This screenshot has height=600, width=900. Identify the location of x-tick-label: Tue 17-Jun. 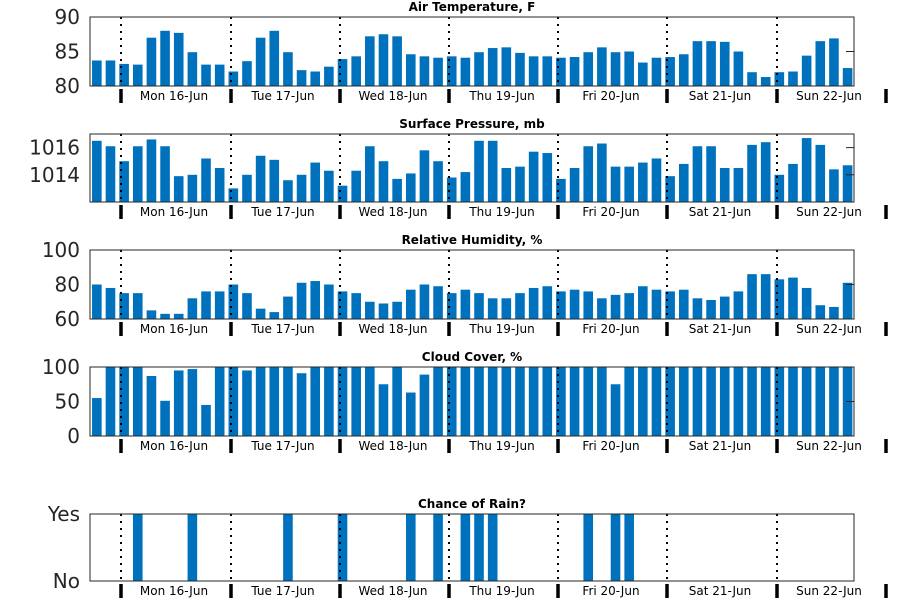
(282, 591).